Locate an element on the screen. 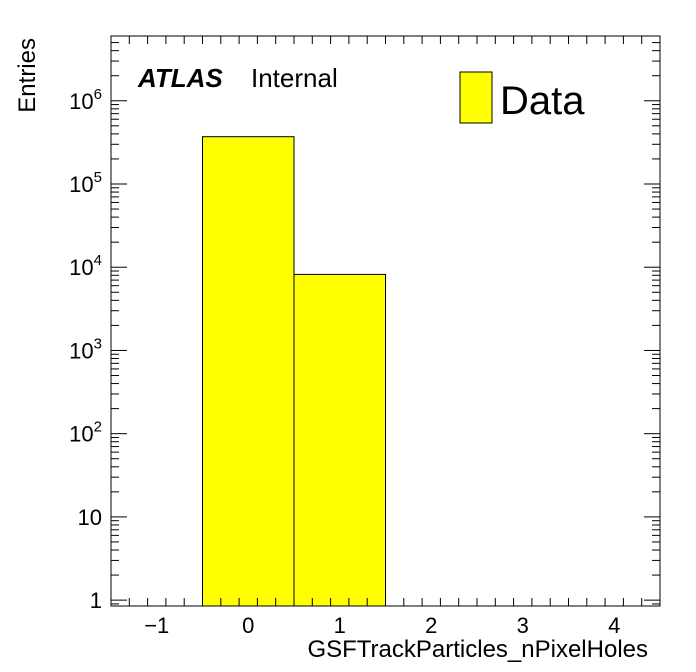  legend-label: Data is located at coordinates (542, 101).